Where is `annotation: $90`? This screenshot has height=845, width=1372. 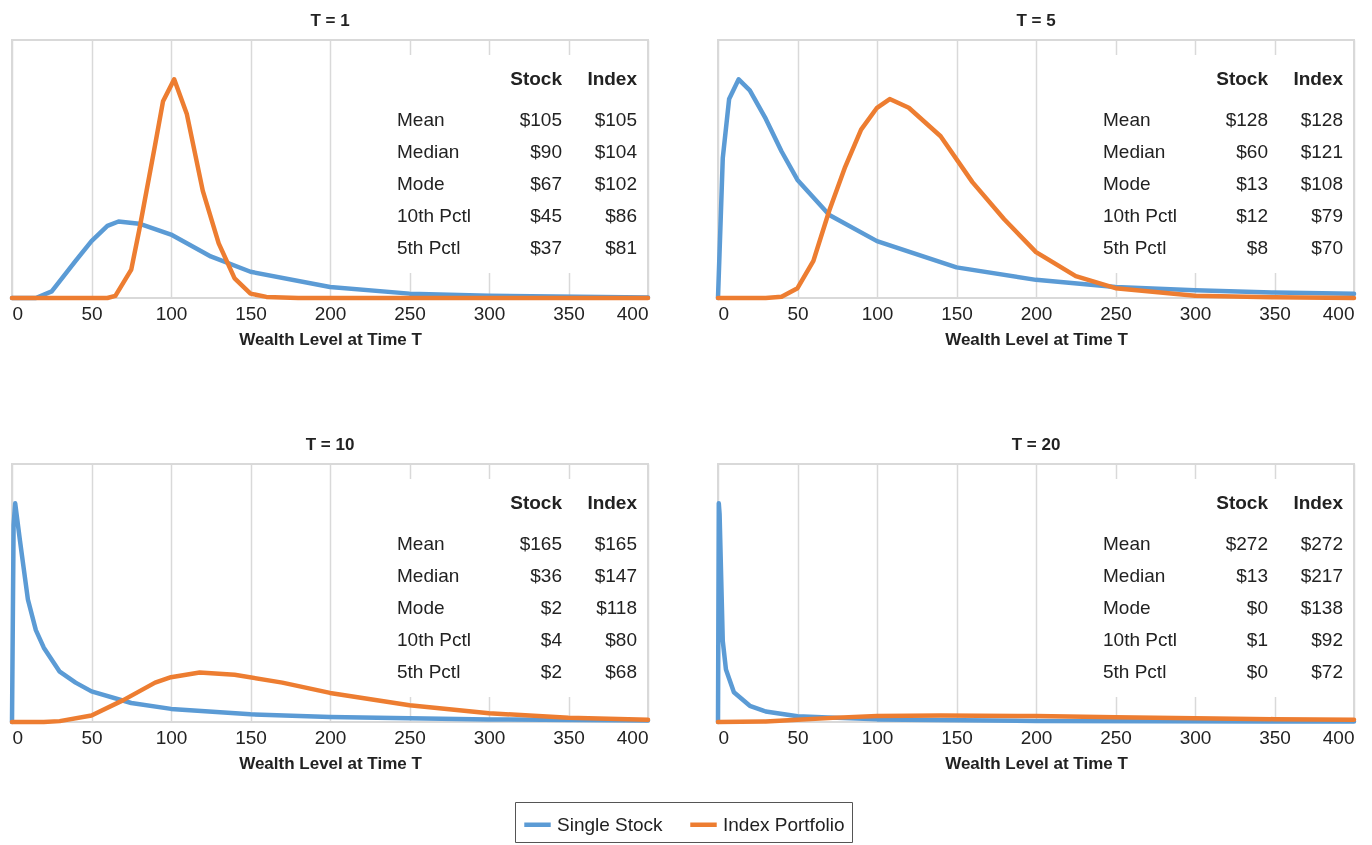
annotation: $90 is located at coordinates (546, 151).